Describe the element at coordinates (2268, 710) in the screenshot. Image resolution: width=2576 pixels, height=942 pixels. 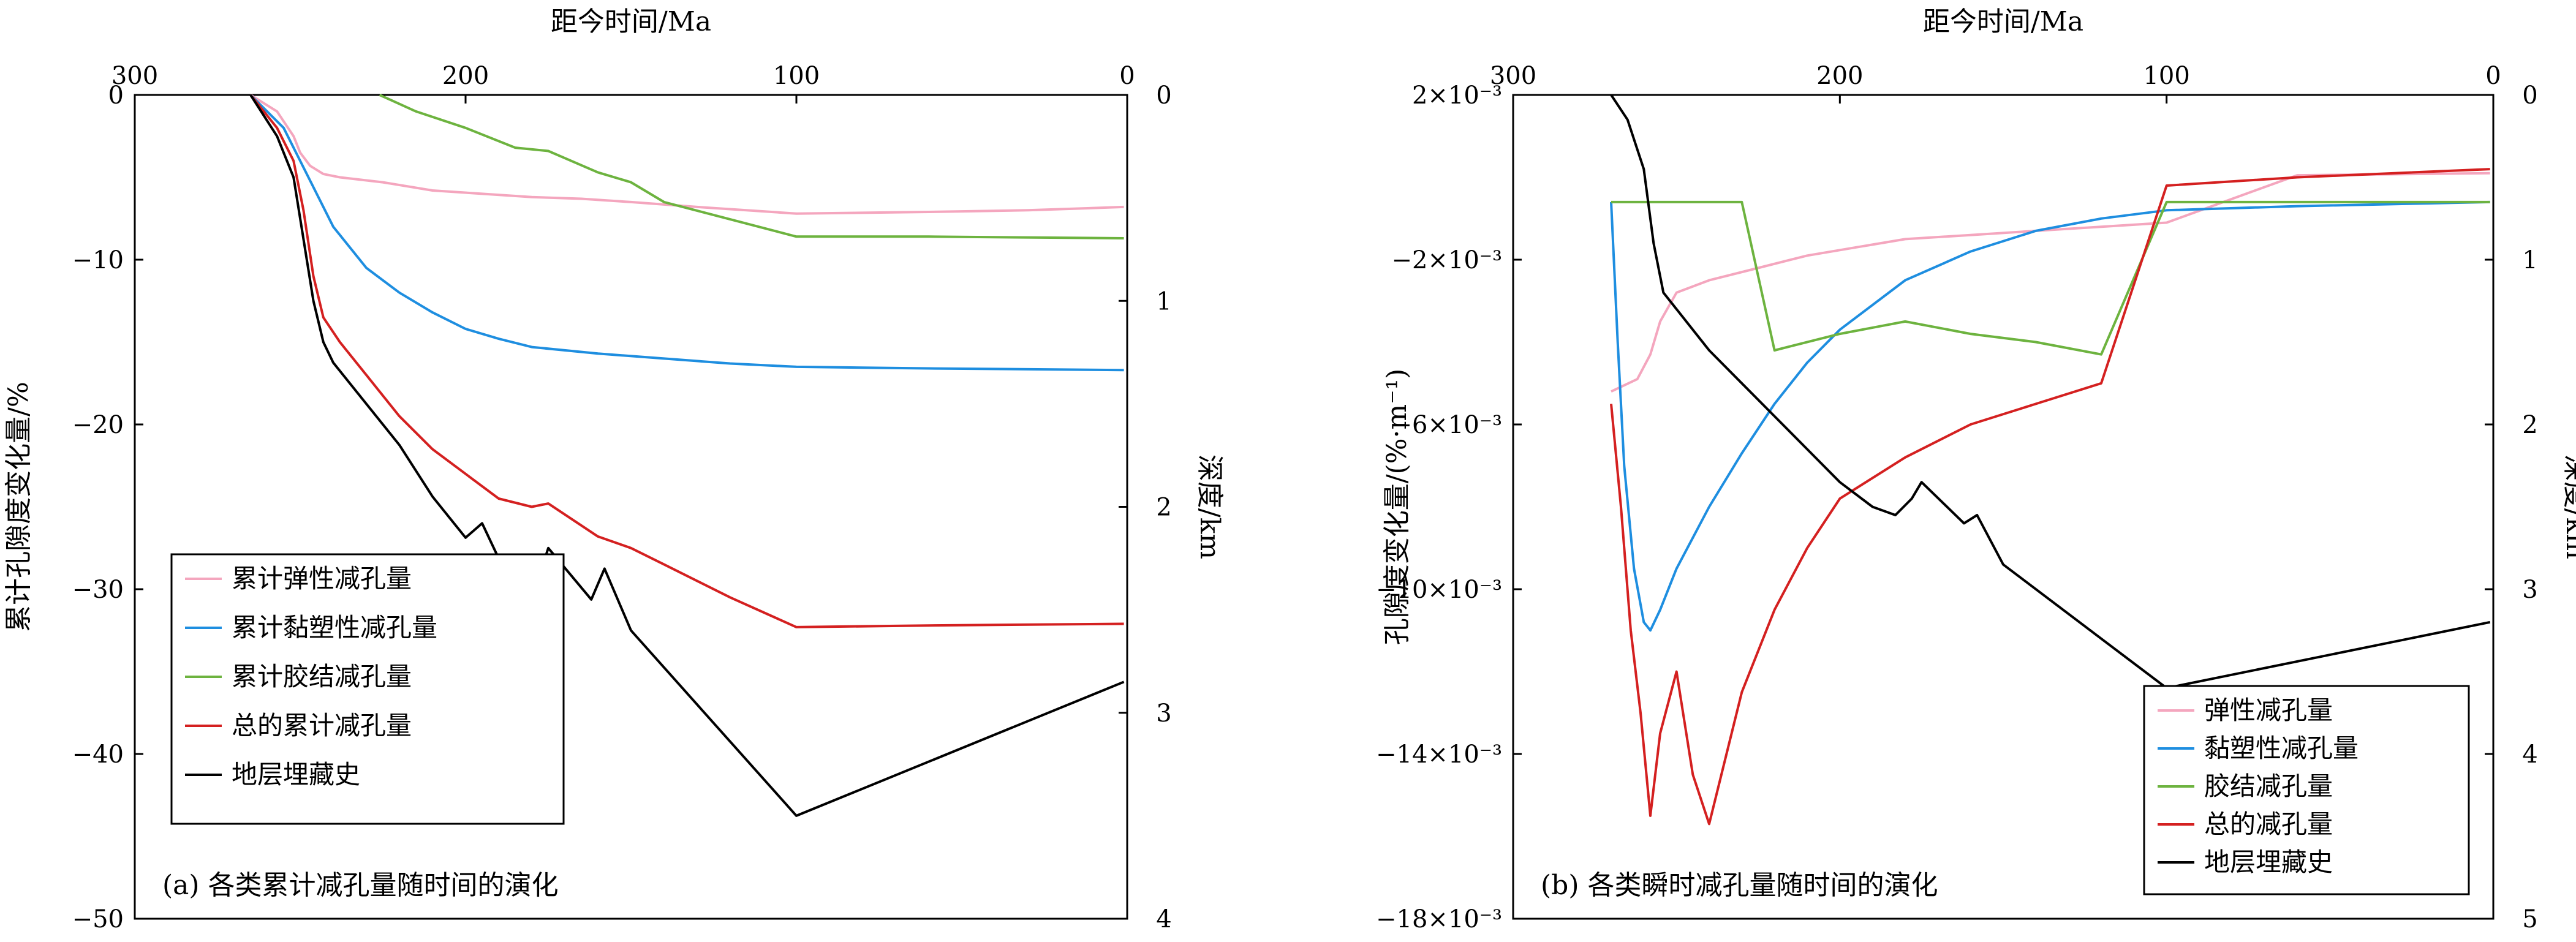
I see `legend-label: 弹性减孔量` at that location.